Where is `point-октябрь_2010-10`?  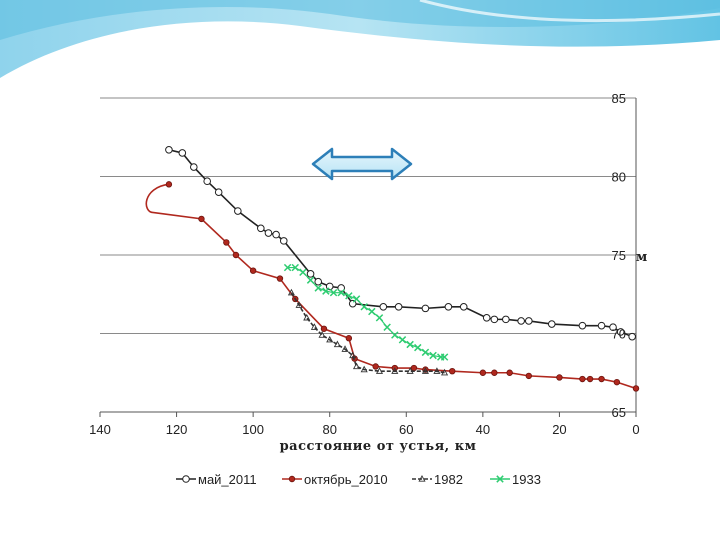
point-октябрь_2010-10 is located at coordinates (375, 366).